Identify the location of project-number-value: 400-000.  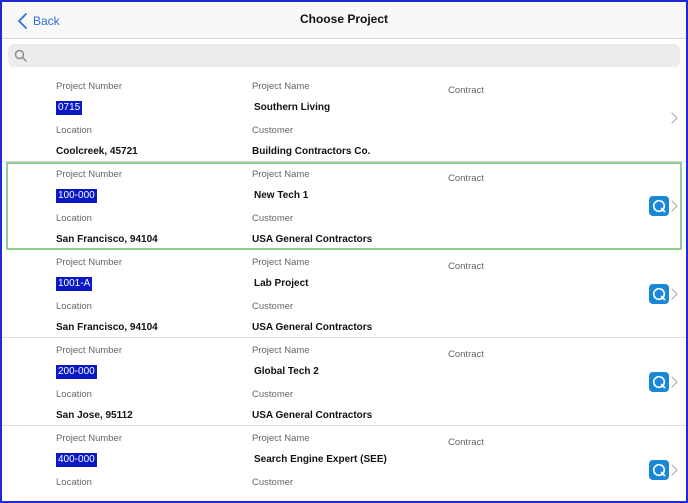
(76, 460).